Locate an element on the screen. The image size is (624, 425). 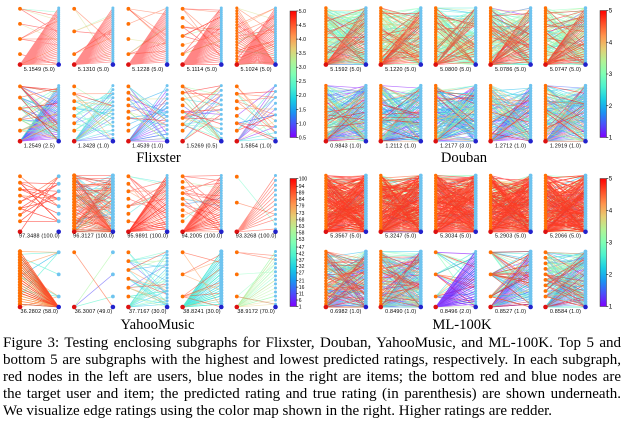
svg-text: 5.3247 (5.0) is located at coordinates (400, 236).